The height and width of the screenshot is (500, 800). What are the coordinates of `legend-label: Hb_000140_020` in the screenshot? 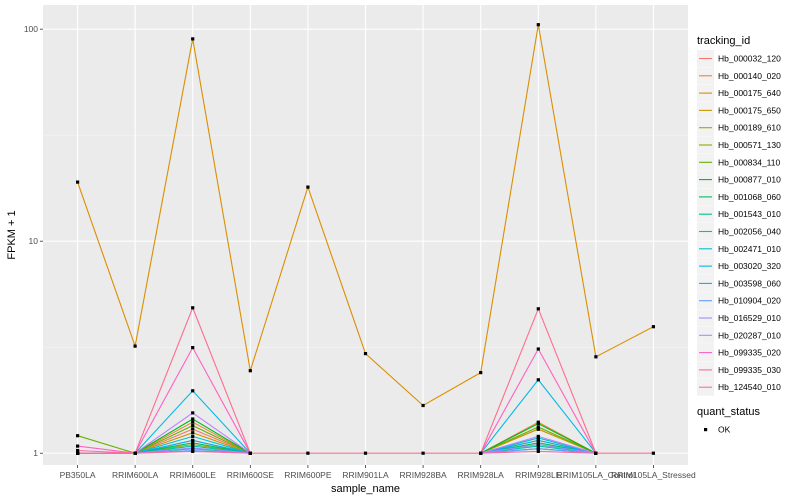 It's located at (749, 76).